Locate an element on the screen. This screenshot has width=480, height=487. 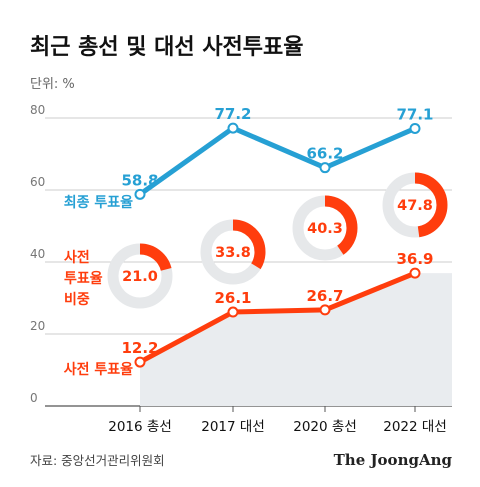
legend-early-turnout: 사전 투표율 is located at coordinates (98, 369).